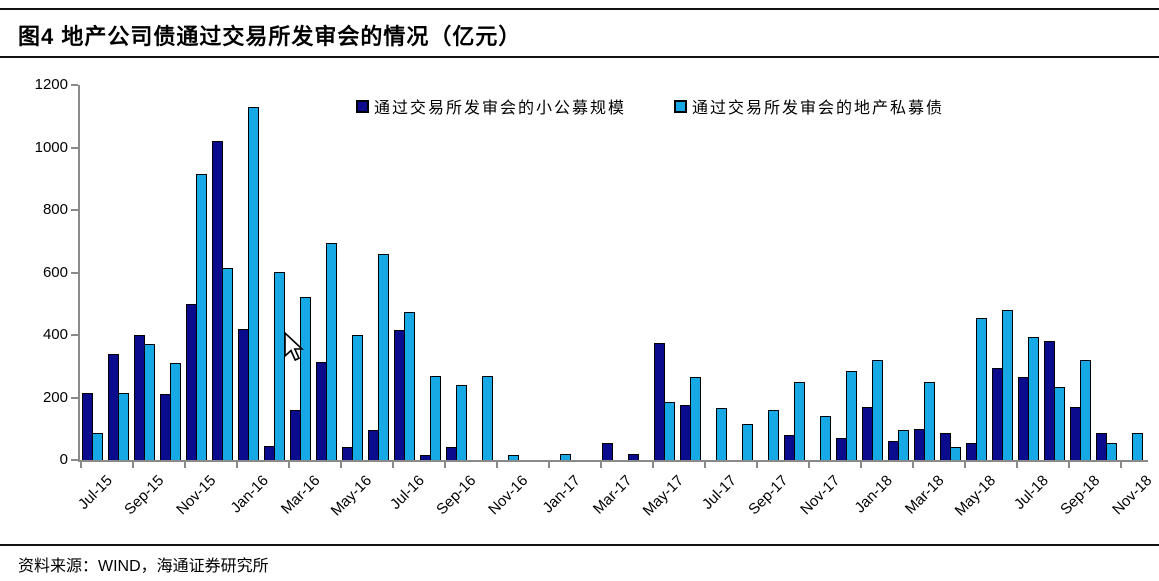  I want to click on legend-item-private-placement: 通过交易所发审会的地产私募债, so click(809, 106).